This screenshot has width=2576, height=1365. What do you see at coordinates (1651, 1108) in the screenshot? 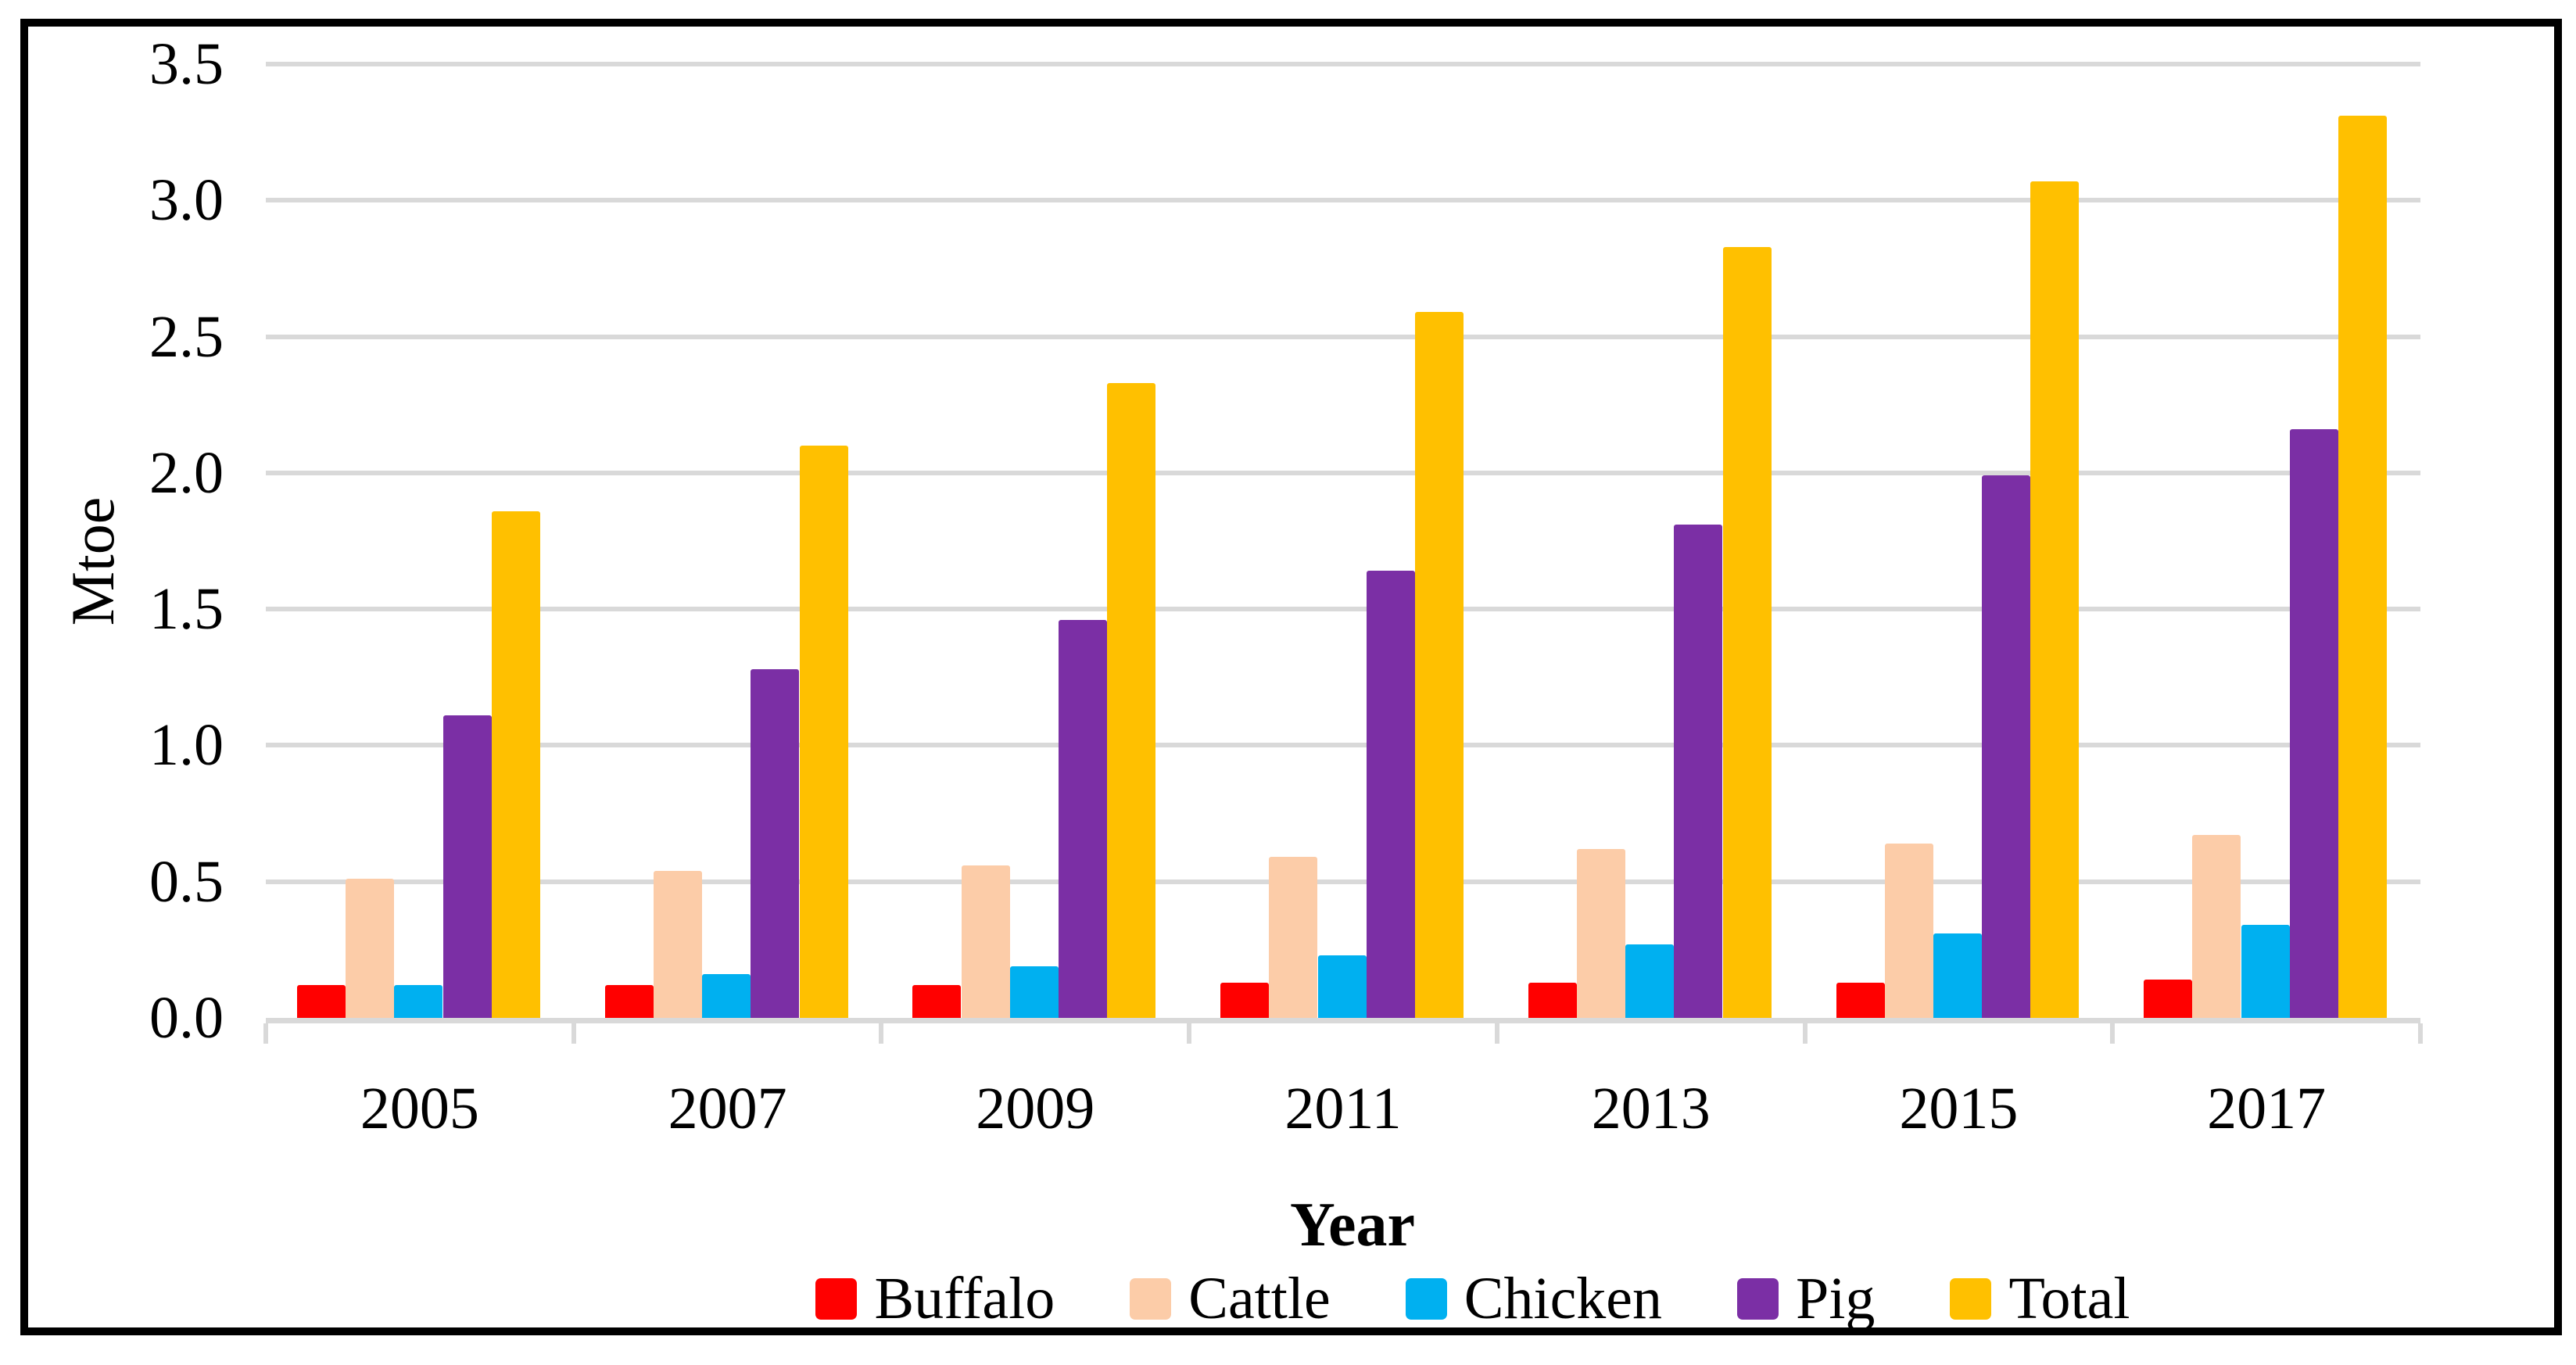
I see `x-tick-label: 2013` at bounding box center [1651, 1108].